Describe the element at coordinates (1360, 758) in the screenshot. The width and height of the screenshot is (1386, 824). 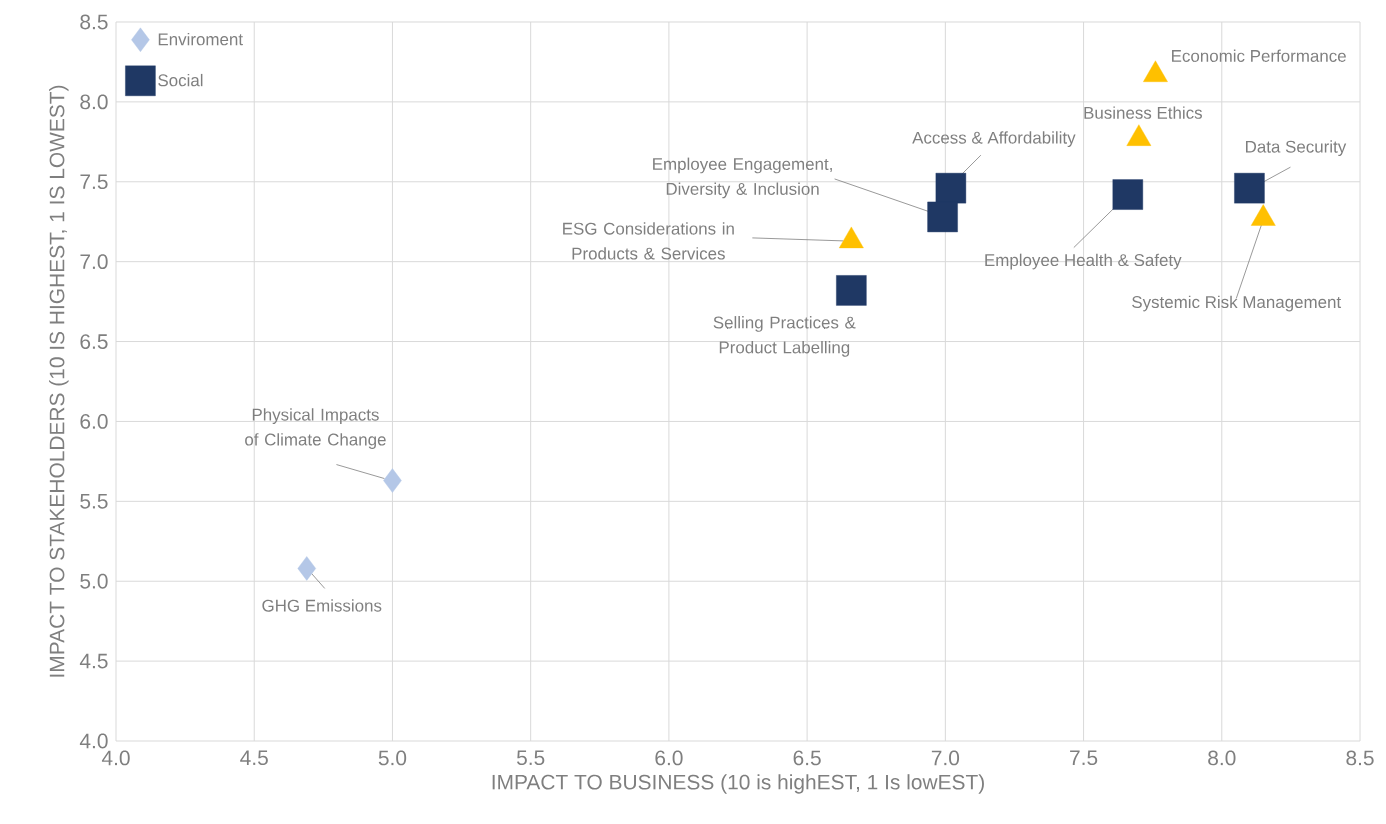
I see `x-tick-label: 8.5` at that location.